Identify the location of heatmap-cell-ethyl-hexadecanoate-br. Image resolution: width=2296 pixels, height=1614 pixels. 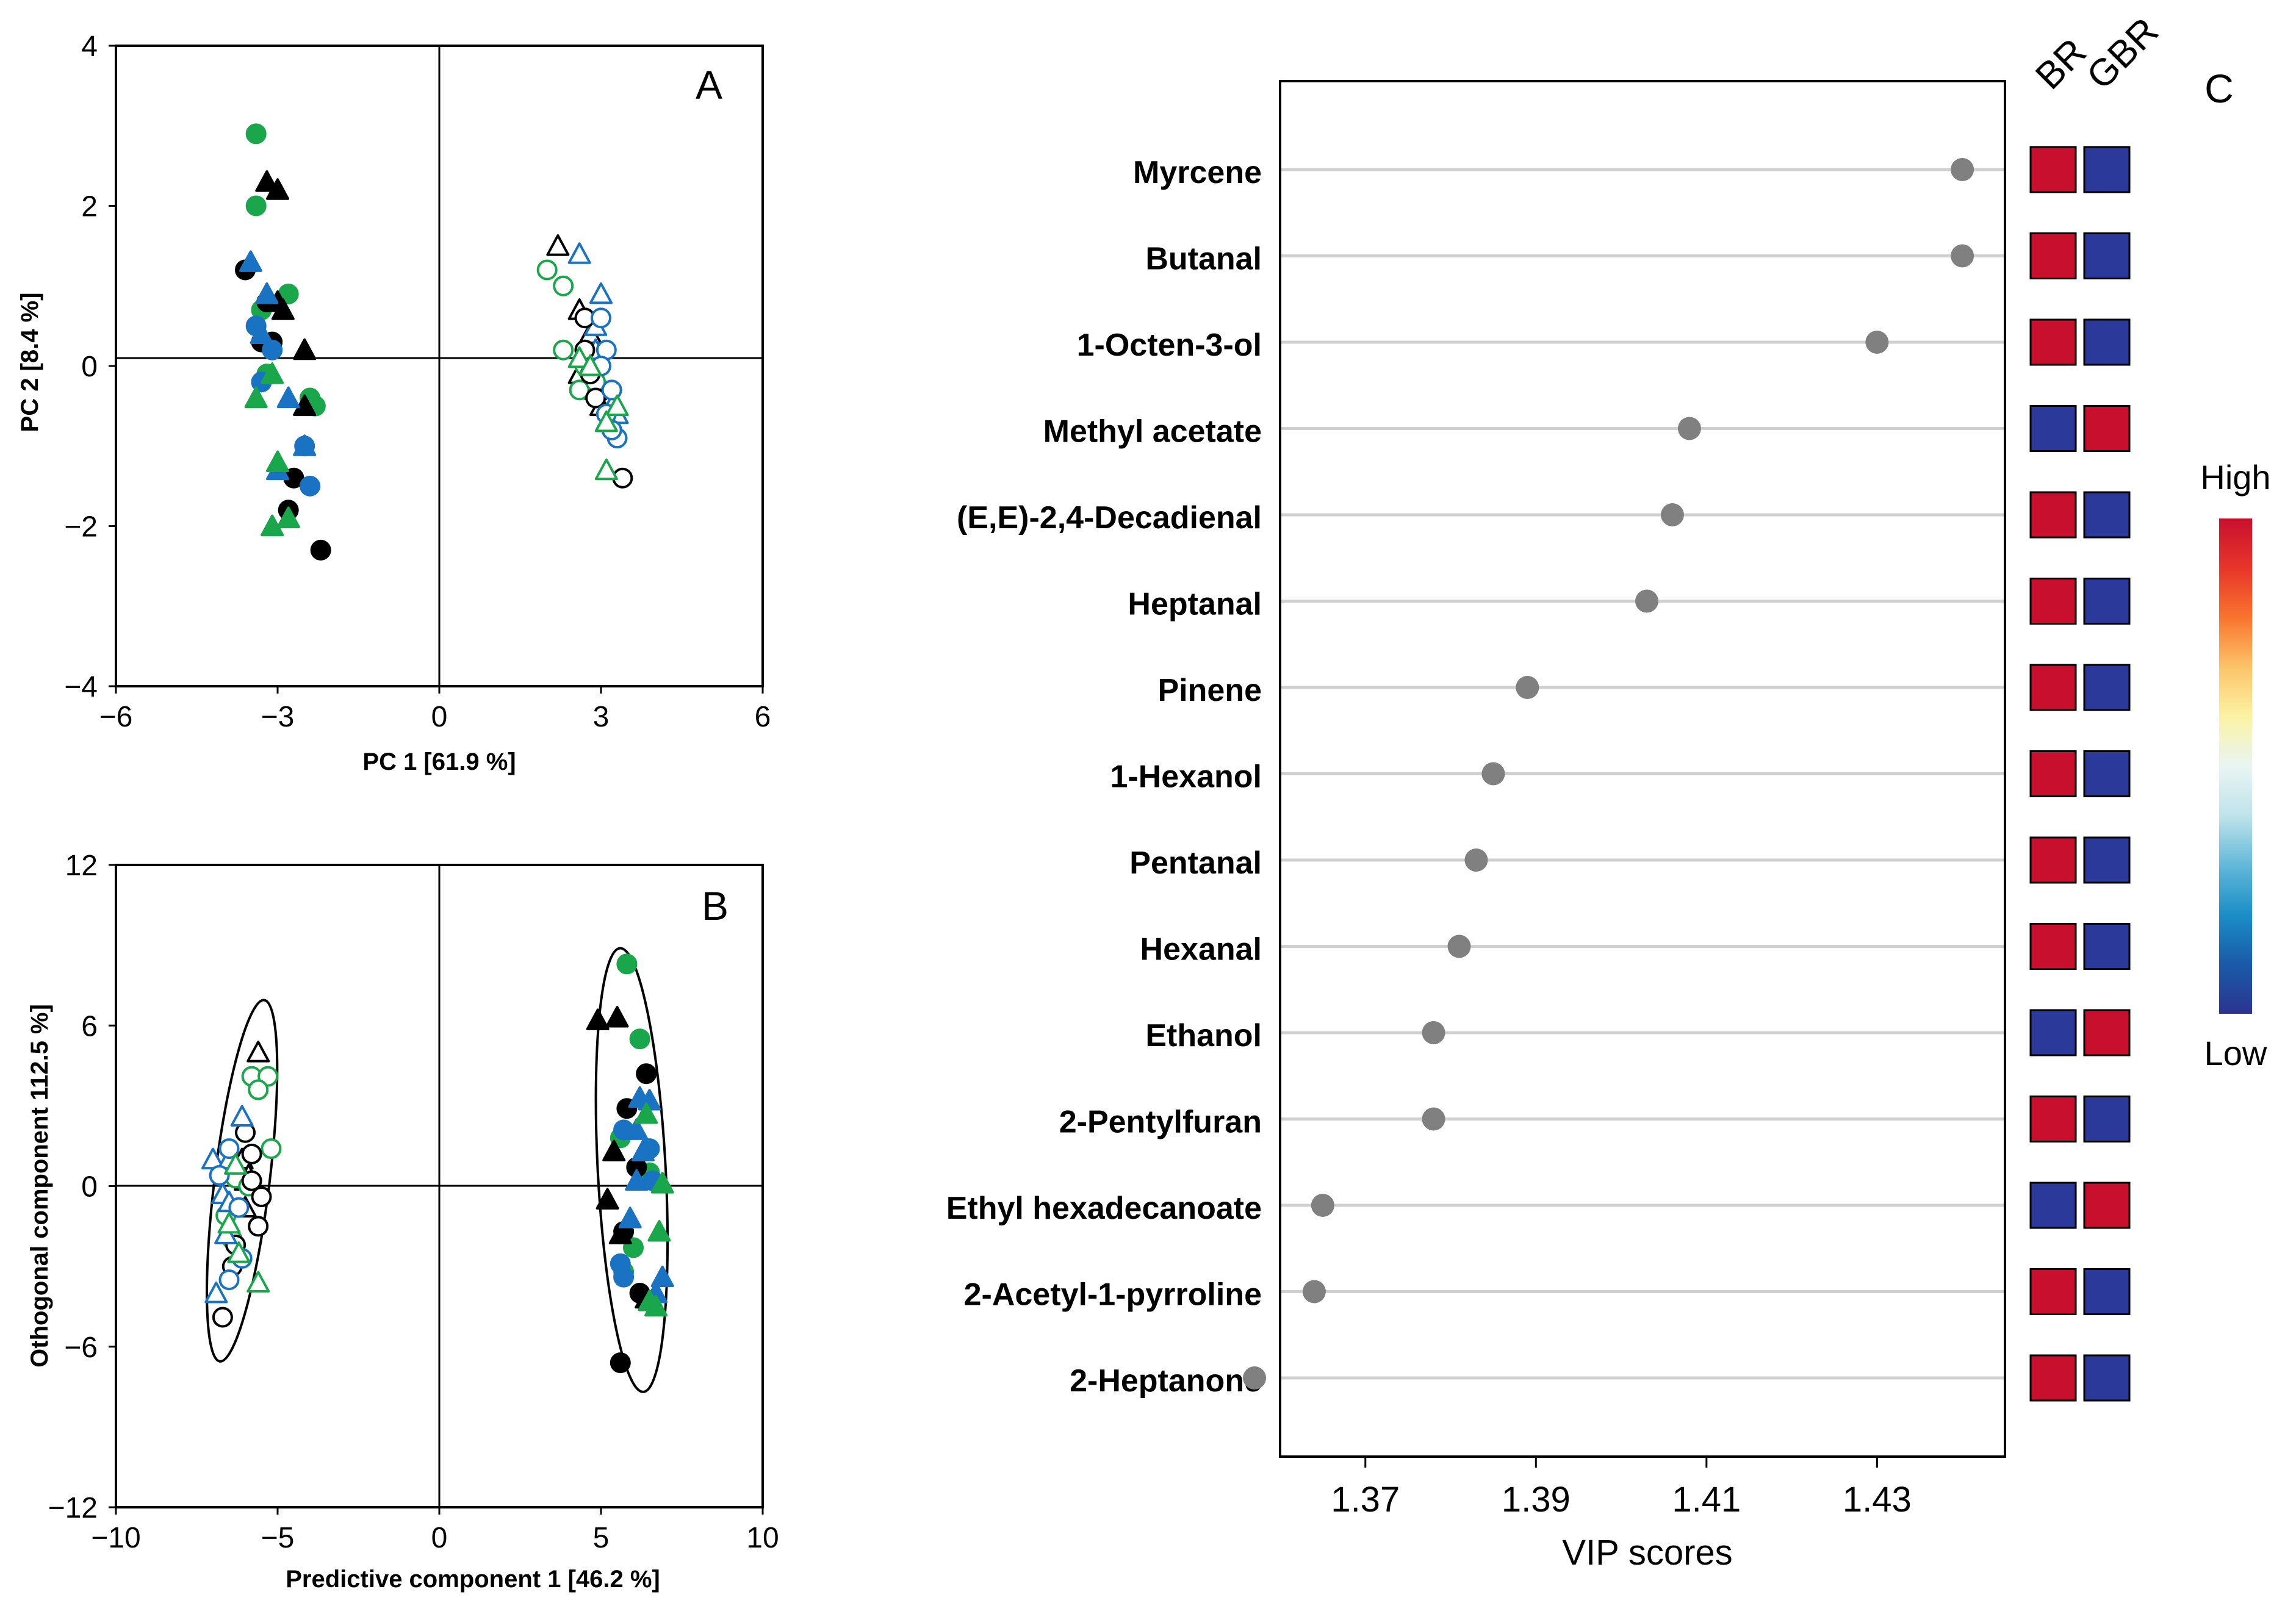
(2053, 1205).